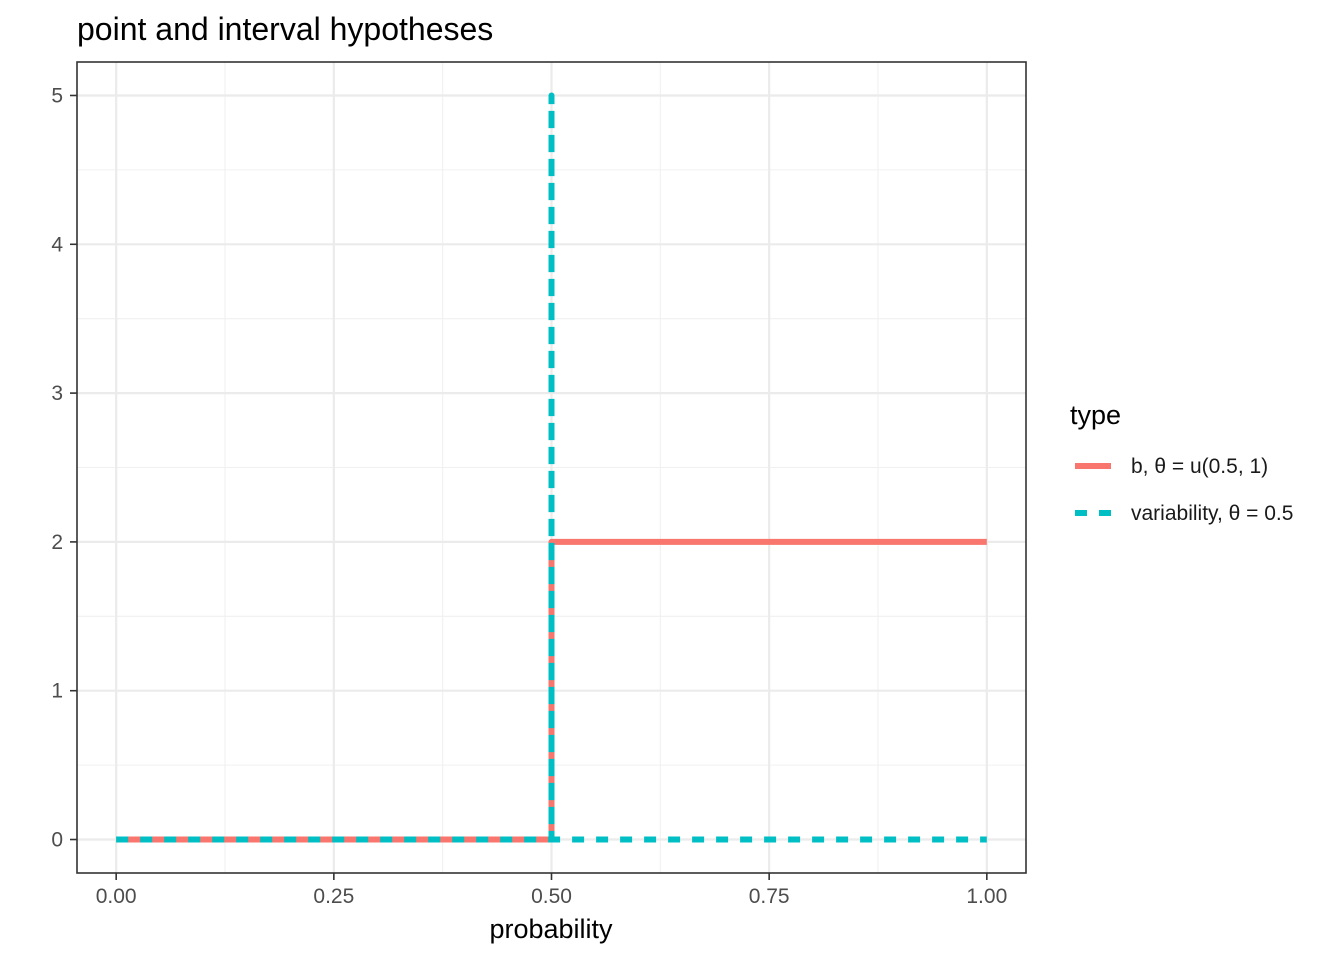 The image size is (1344, 960). I want to click on legend-label-2: variability, θ = 0.5, so click(1212, 513).